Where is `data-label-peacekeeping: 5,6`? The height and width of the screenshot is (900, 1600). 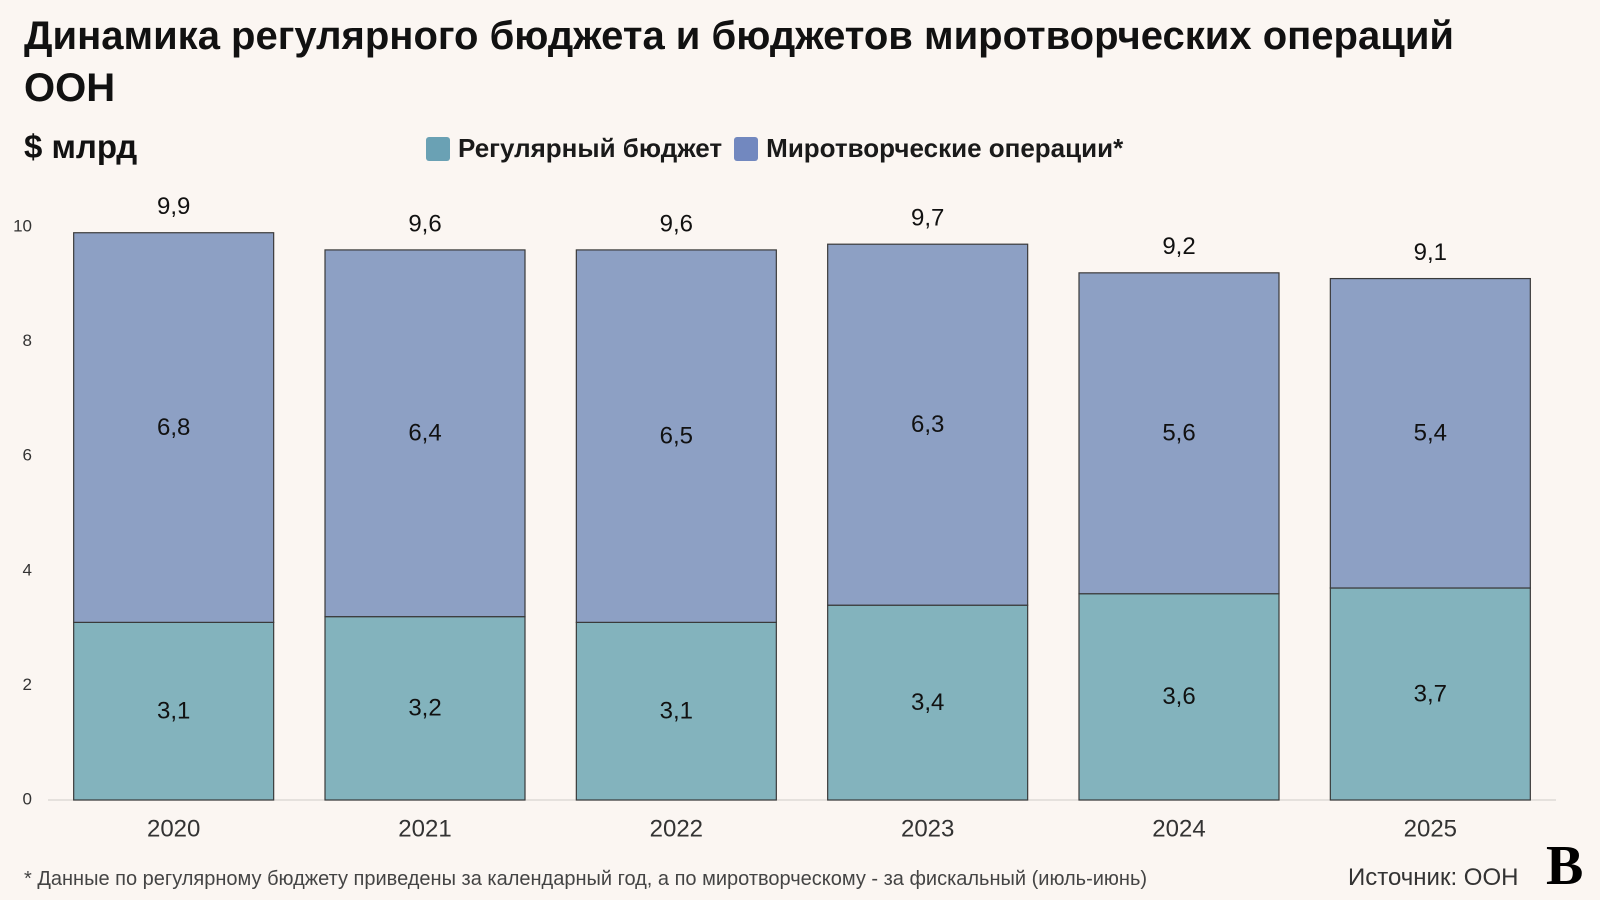
data-label-peacekeeping: 5,6 is located at coordinates (1178, 433).